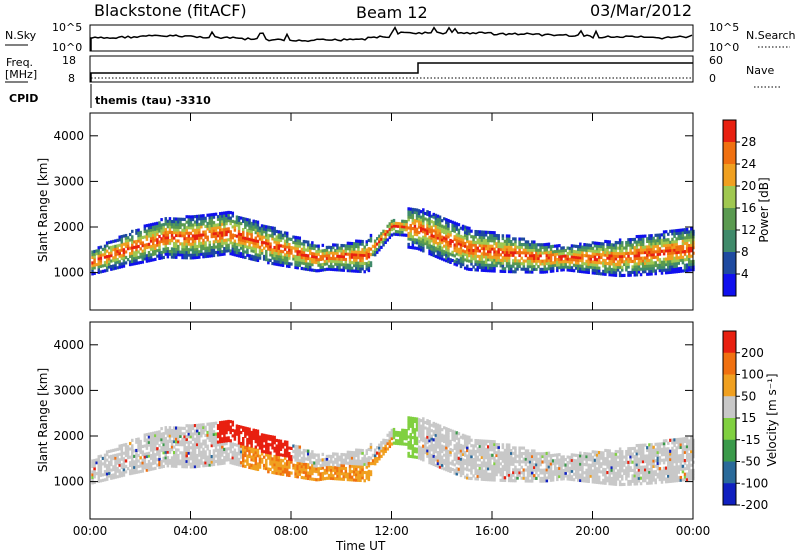 The width and height of the screenshot is (800, 554). What do you see at coordinates (729, 197) in the screenshot?
I see `colorbar-swatch` at bounding box center [729, 197].